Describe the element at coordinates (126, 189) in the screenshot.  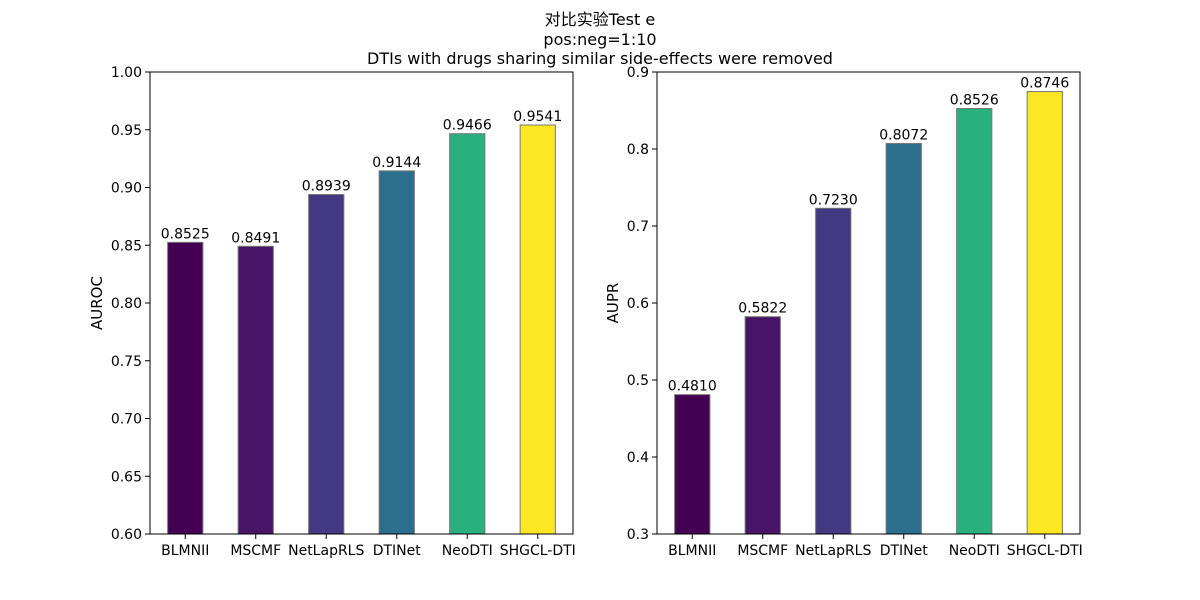
I see `auroc-ytick-label: 0.90` at that location.